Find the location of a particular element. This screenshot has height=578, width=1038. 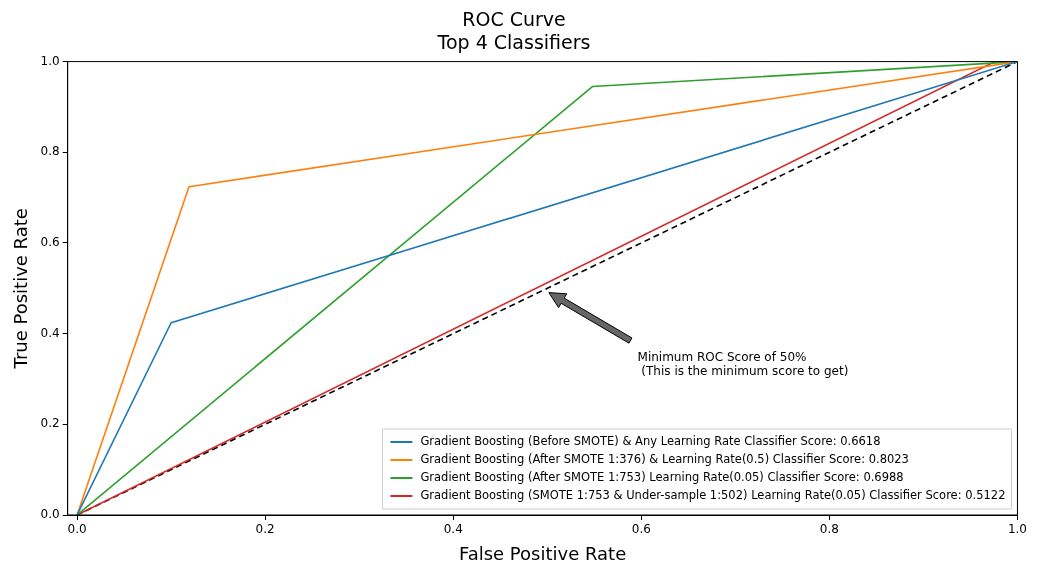

legend-label: Gradient Boosting (Before SMOTE) & Any Learning Rate Classifier Score: 0.6618 is located at coordinates (650, 440).